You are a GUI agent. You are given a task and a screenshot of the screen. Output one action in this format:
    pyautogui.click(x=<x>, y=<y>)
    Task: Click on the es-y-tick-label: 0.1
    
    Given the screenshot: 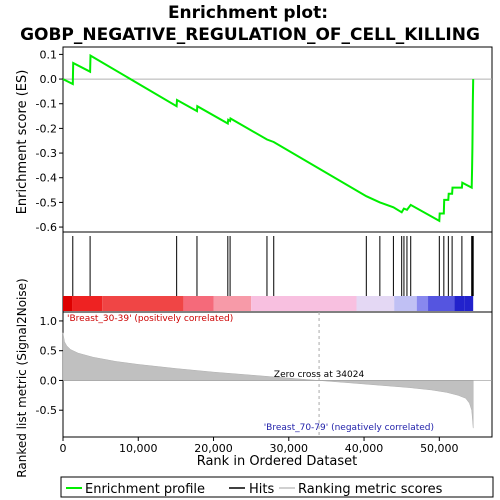 What is the action you would take?
    pyautogui.click(x=49, y=54)
    